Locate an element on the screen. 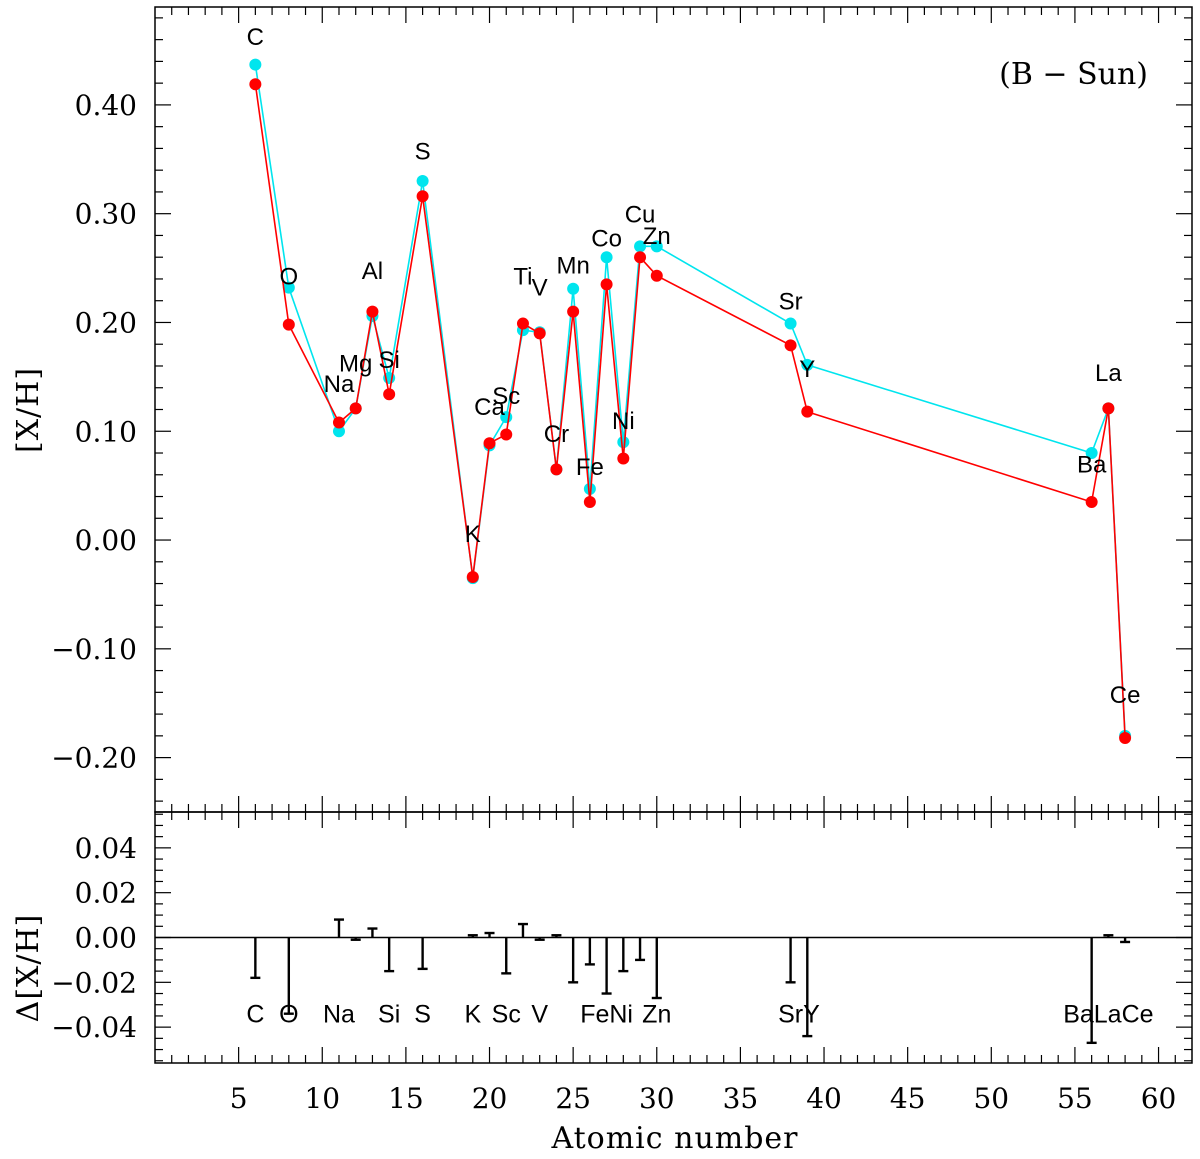  delta-label-Sc: Sc is located at coordinates (506, 1015).